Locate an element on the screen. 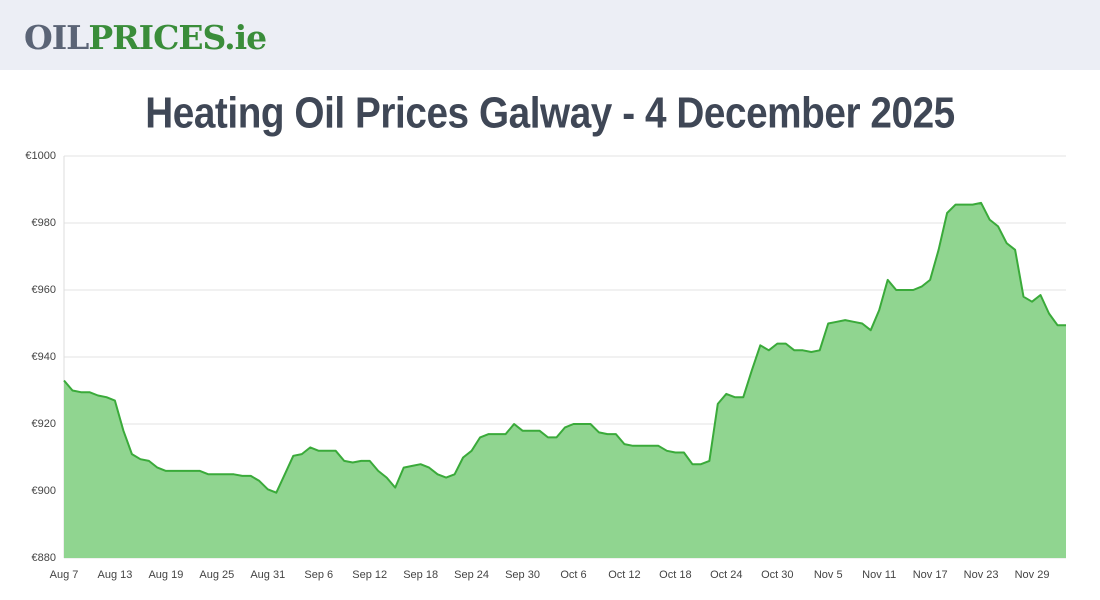 Image resolution: width=1100 pixels, height=600 pixels. x-tick-label: Oct 18 is located at coordinates (675, 575).